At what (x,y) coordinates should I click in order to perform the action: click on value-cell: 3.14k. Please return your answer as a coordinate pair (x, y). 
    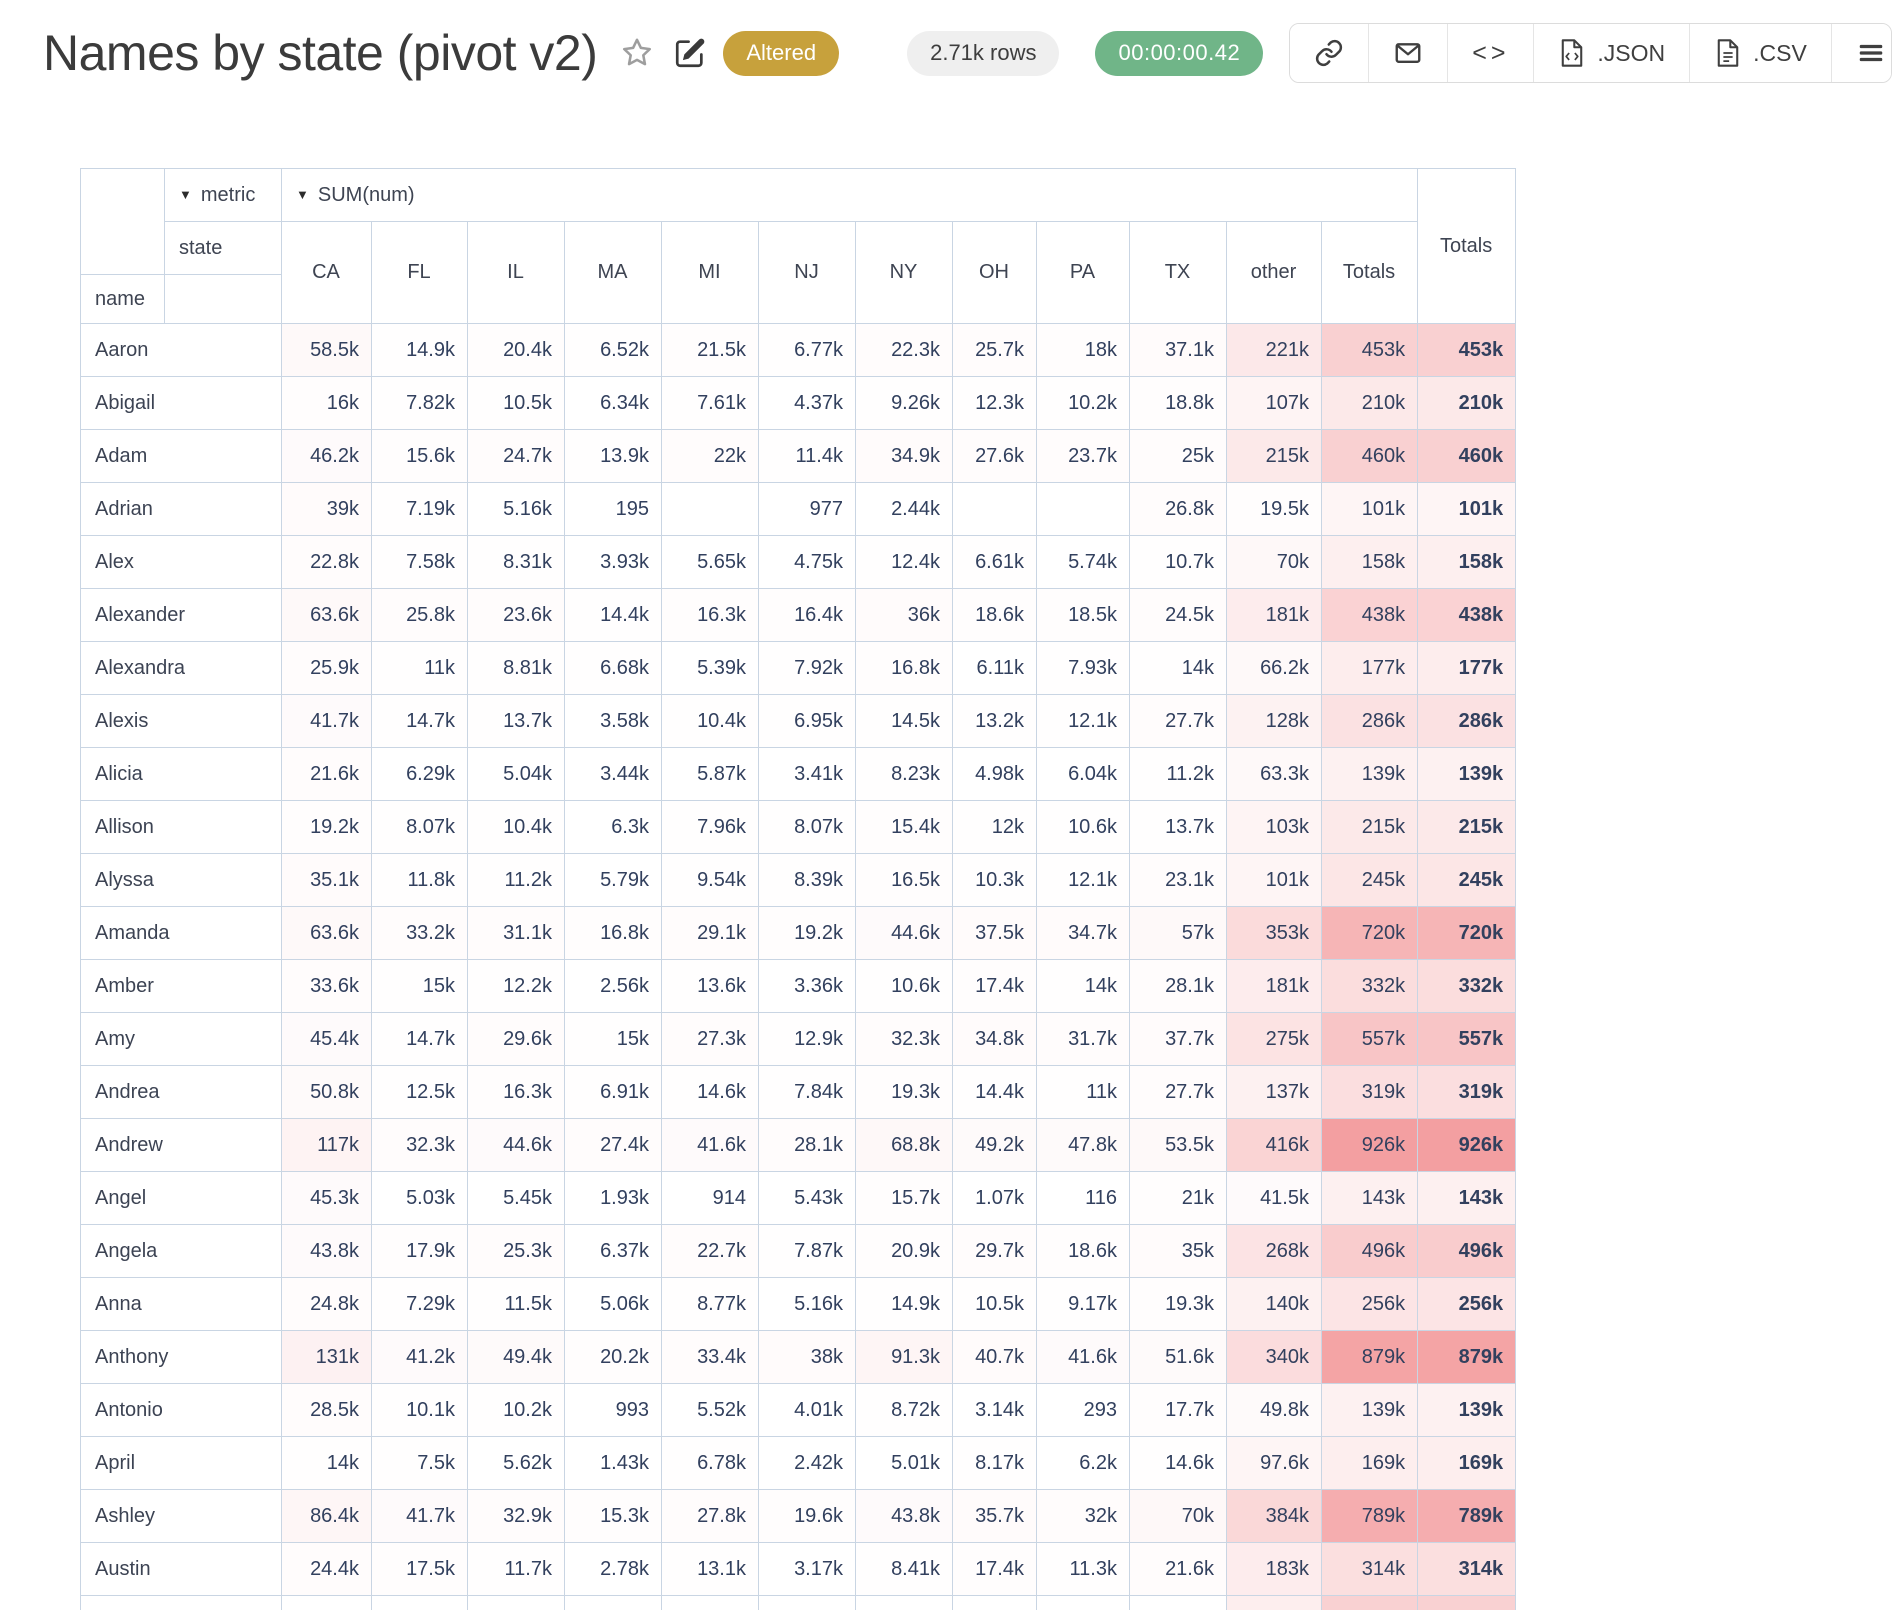
    Looking at the image, I should click on (995, 1410).